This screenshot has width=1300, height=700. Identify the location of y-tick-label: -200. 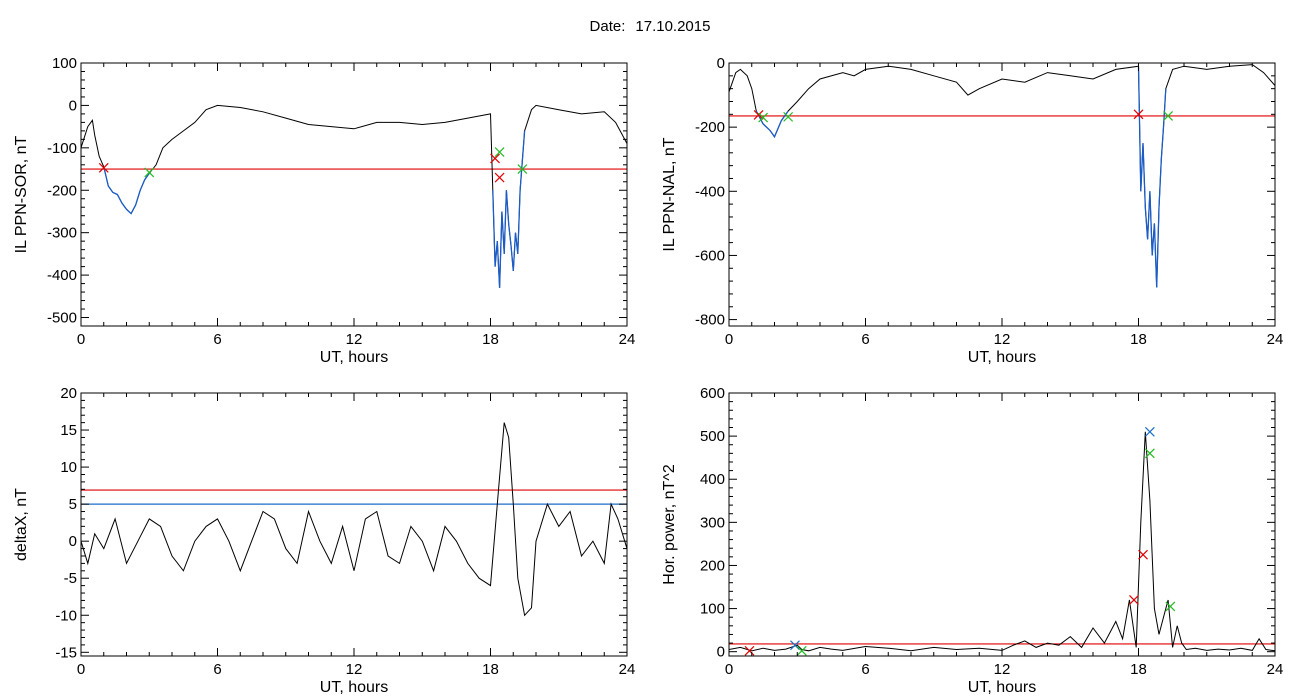
(62, 190).